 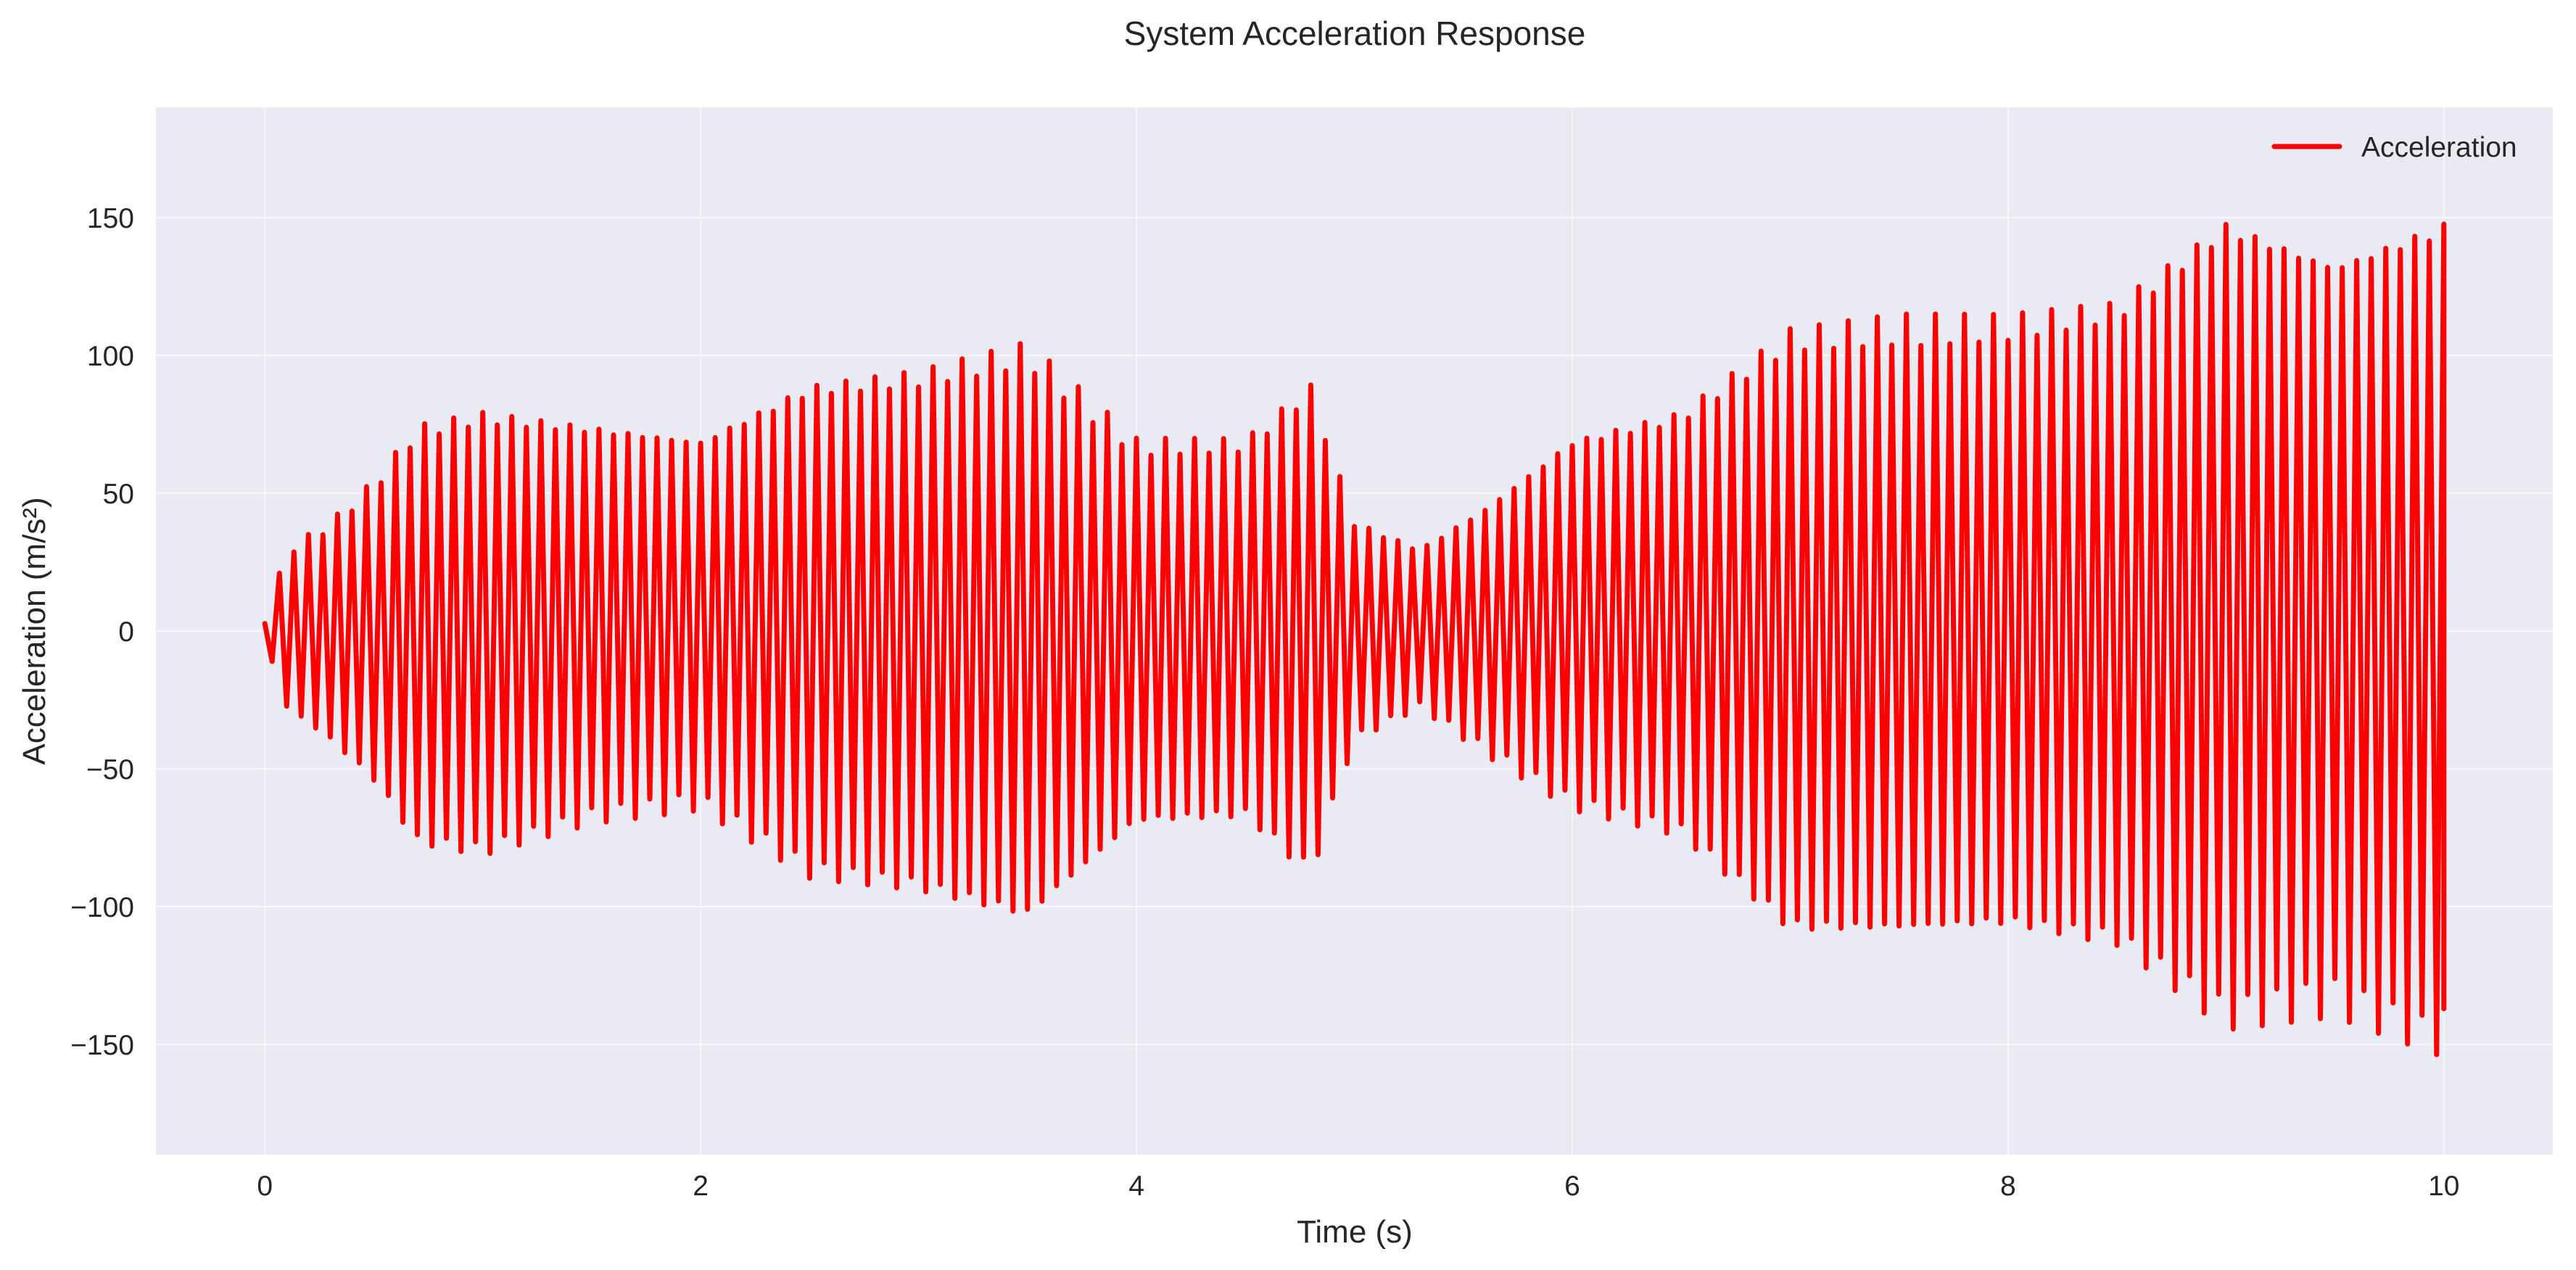 I want to click on y-tick-label: −50, so click(x=110, y=769).